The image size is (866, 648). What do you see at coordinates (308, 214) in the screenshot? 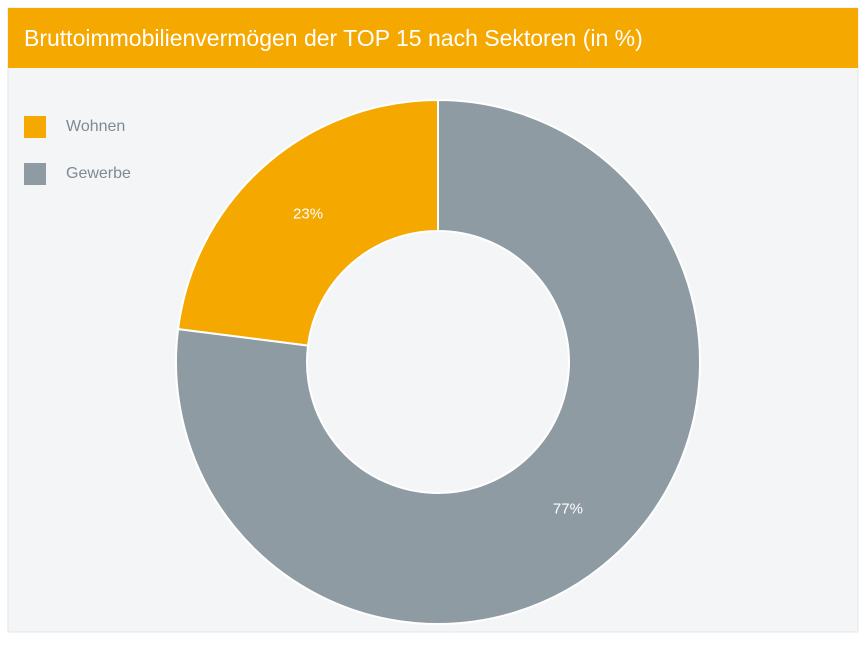
I see `data-label: 23%` at bounding box center [308, 214].